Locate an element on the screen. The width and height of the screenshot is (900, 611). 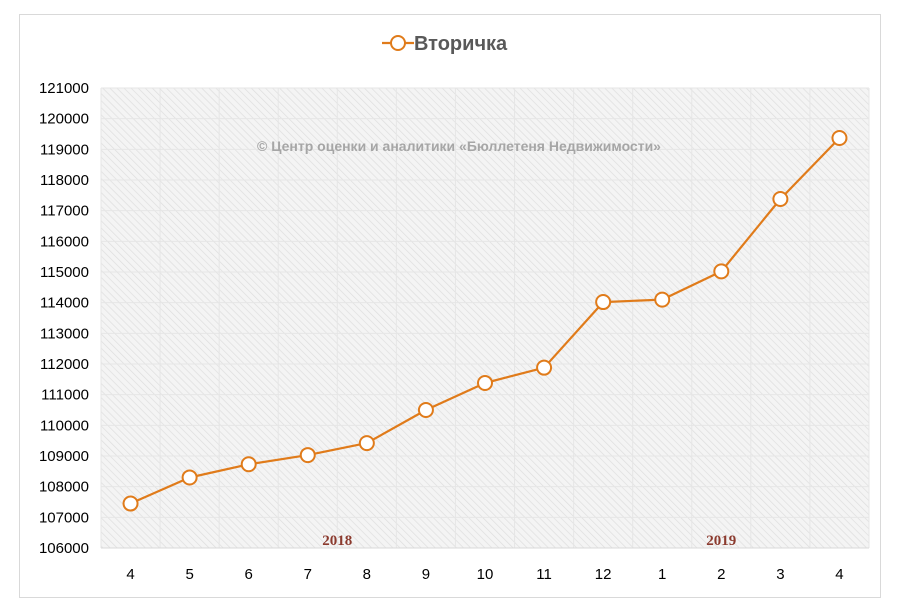
y-tick-label: 107000 is located at coordinates (64, 517).